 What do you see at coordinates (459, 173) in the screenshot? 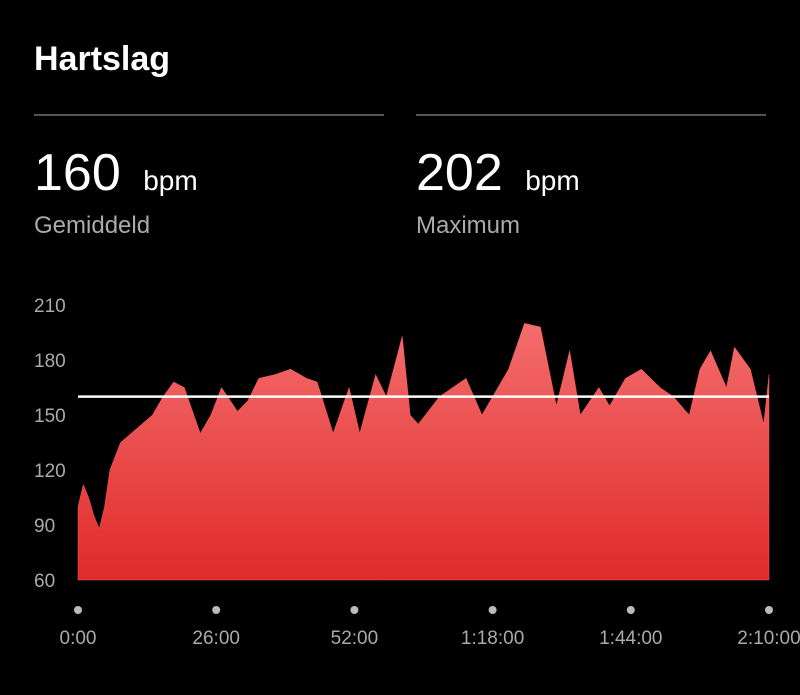
I see `stat-number: 202` at bounding box center [459, 173].